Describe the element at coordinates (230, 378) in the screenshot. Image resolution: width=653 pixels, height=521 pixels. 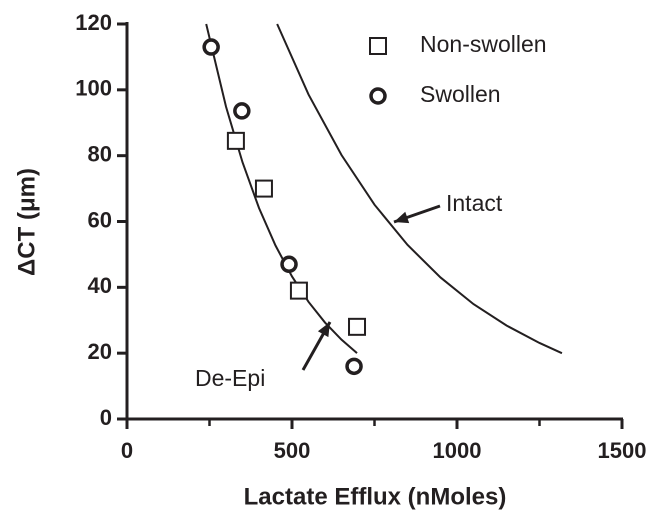
I see `curve-label: De-Epi` at that location.